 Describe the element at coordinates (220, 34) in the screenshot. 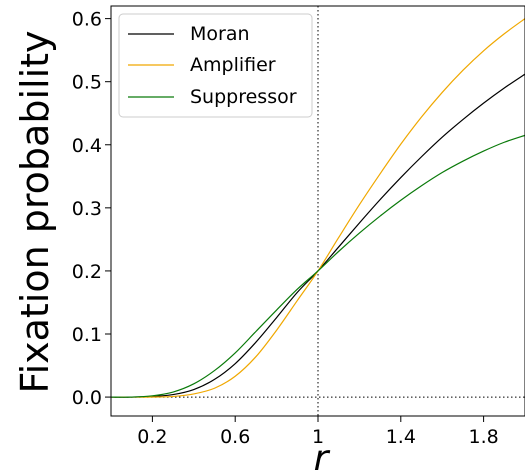

I see `legend-label-moran: Moran` at that location.